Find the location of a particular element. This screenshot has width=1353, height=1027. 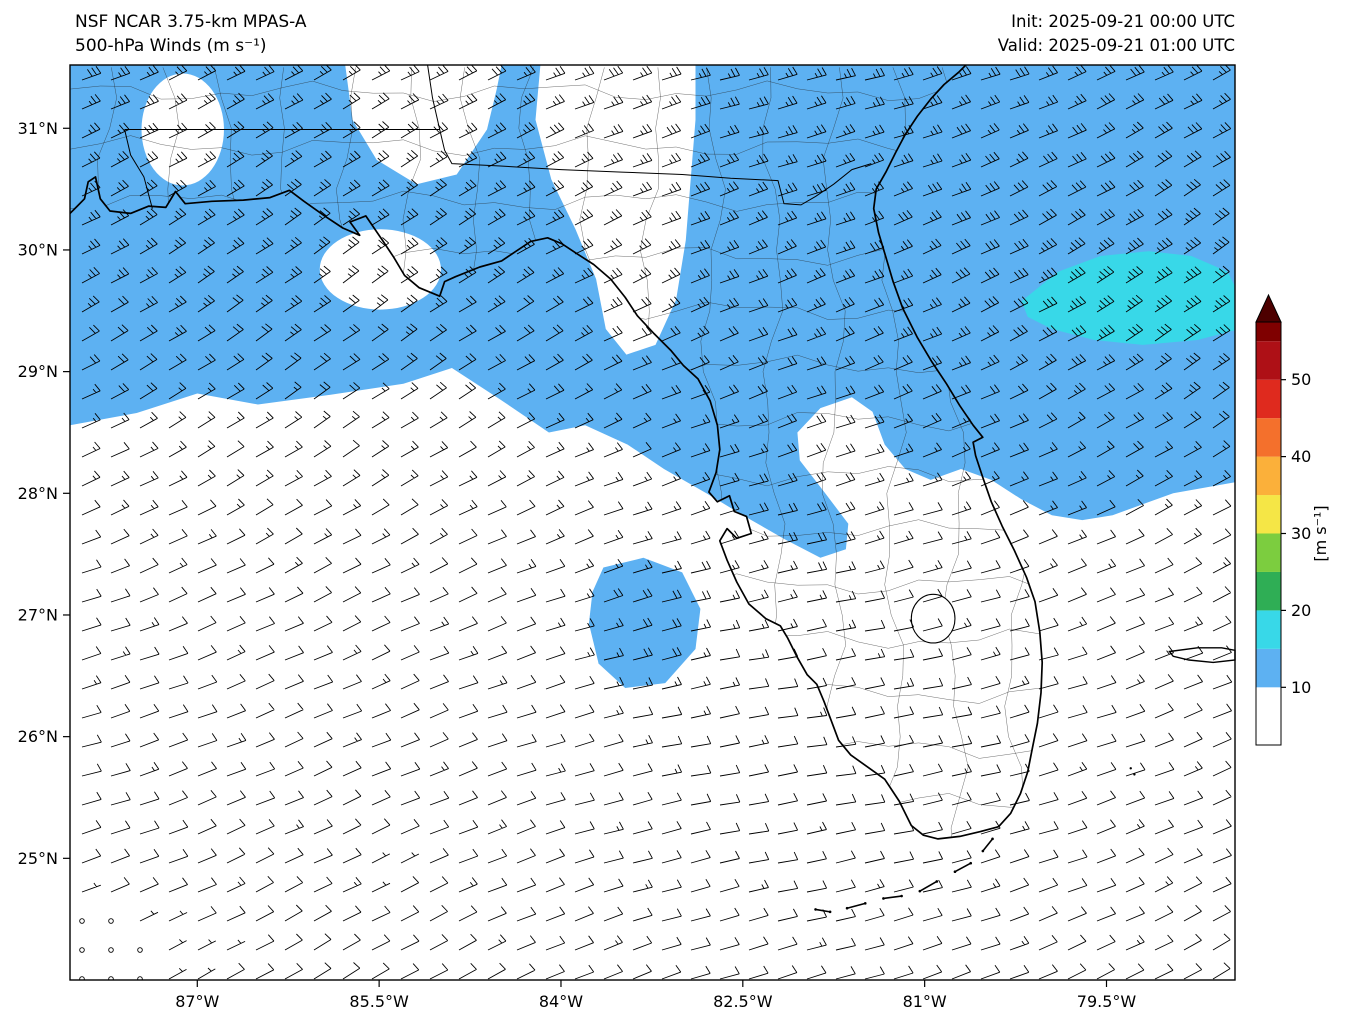

lake-okeechobee is located at coordinates (933, 618).